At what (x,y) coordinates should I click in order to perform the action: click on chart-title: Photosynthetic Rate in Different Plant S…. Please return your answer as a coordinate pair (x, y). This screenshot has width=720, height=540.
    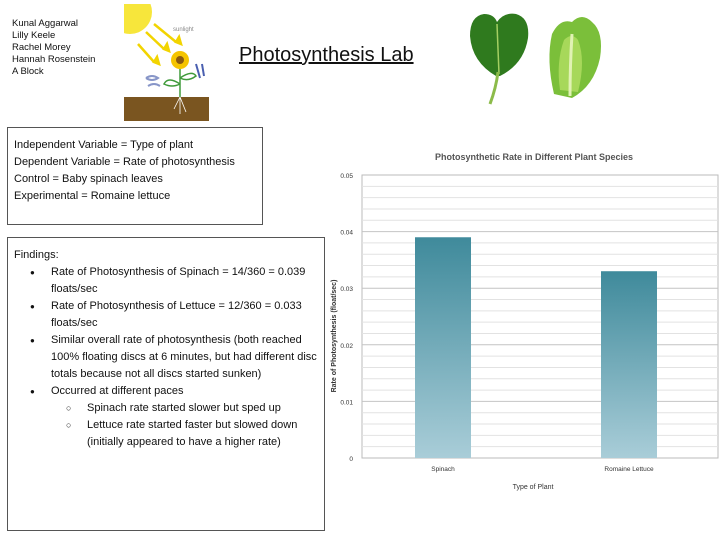
    Looking at the image, I should click on (534, 157).